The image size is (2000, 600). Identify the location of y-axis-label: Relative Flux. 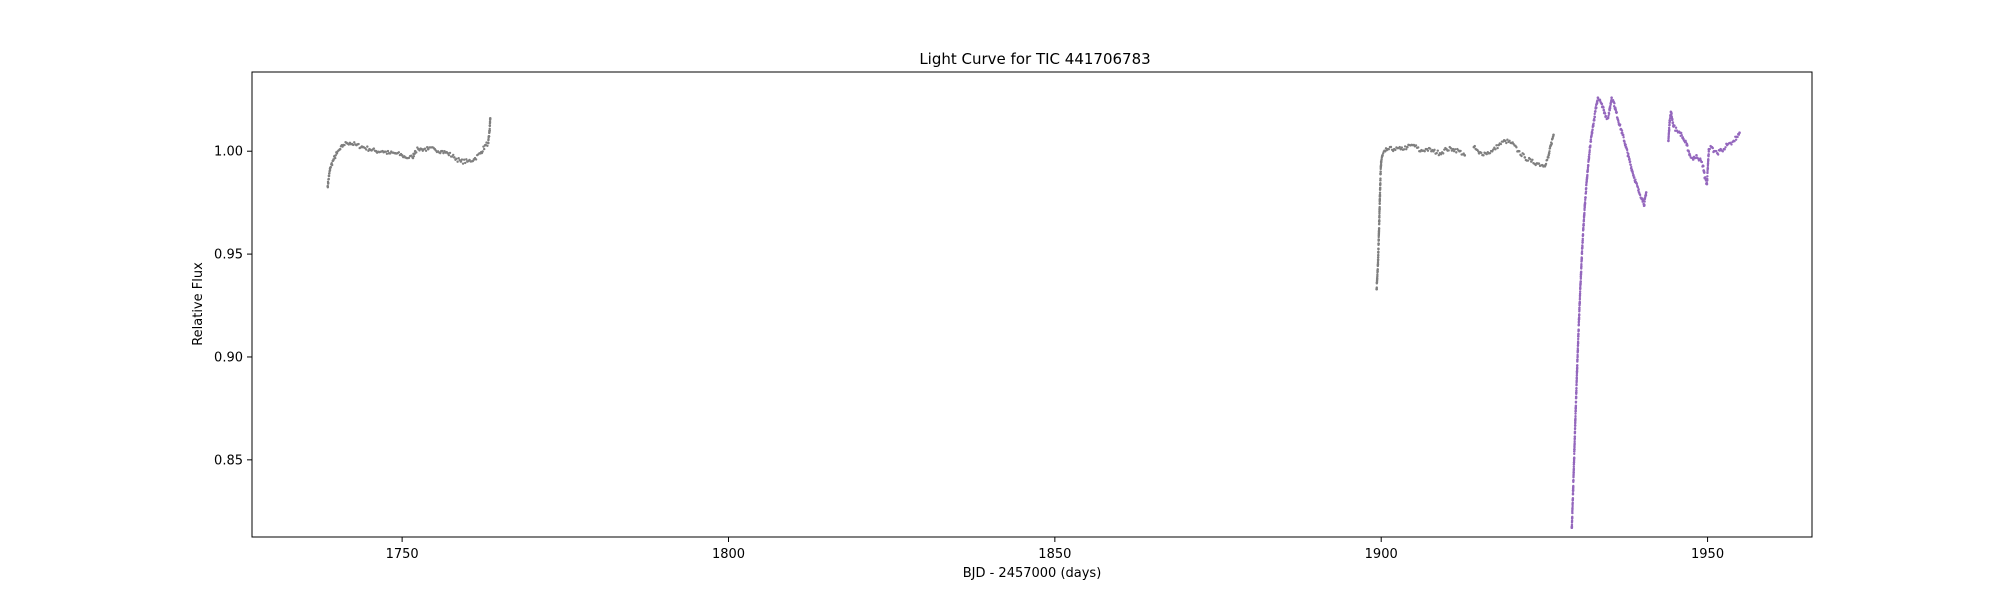
(198, 304).